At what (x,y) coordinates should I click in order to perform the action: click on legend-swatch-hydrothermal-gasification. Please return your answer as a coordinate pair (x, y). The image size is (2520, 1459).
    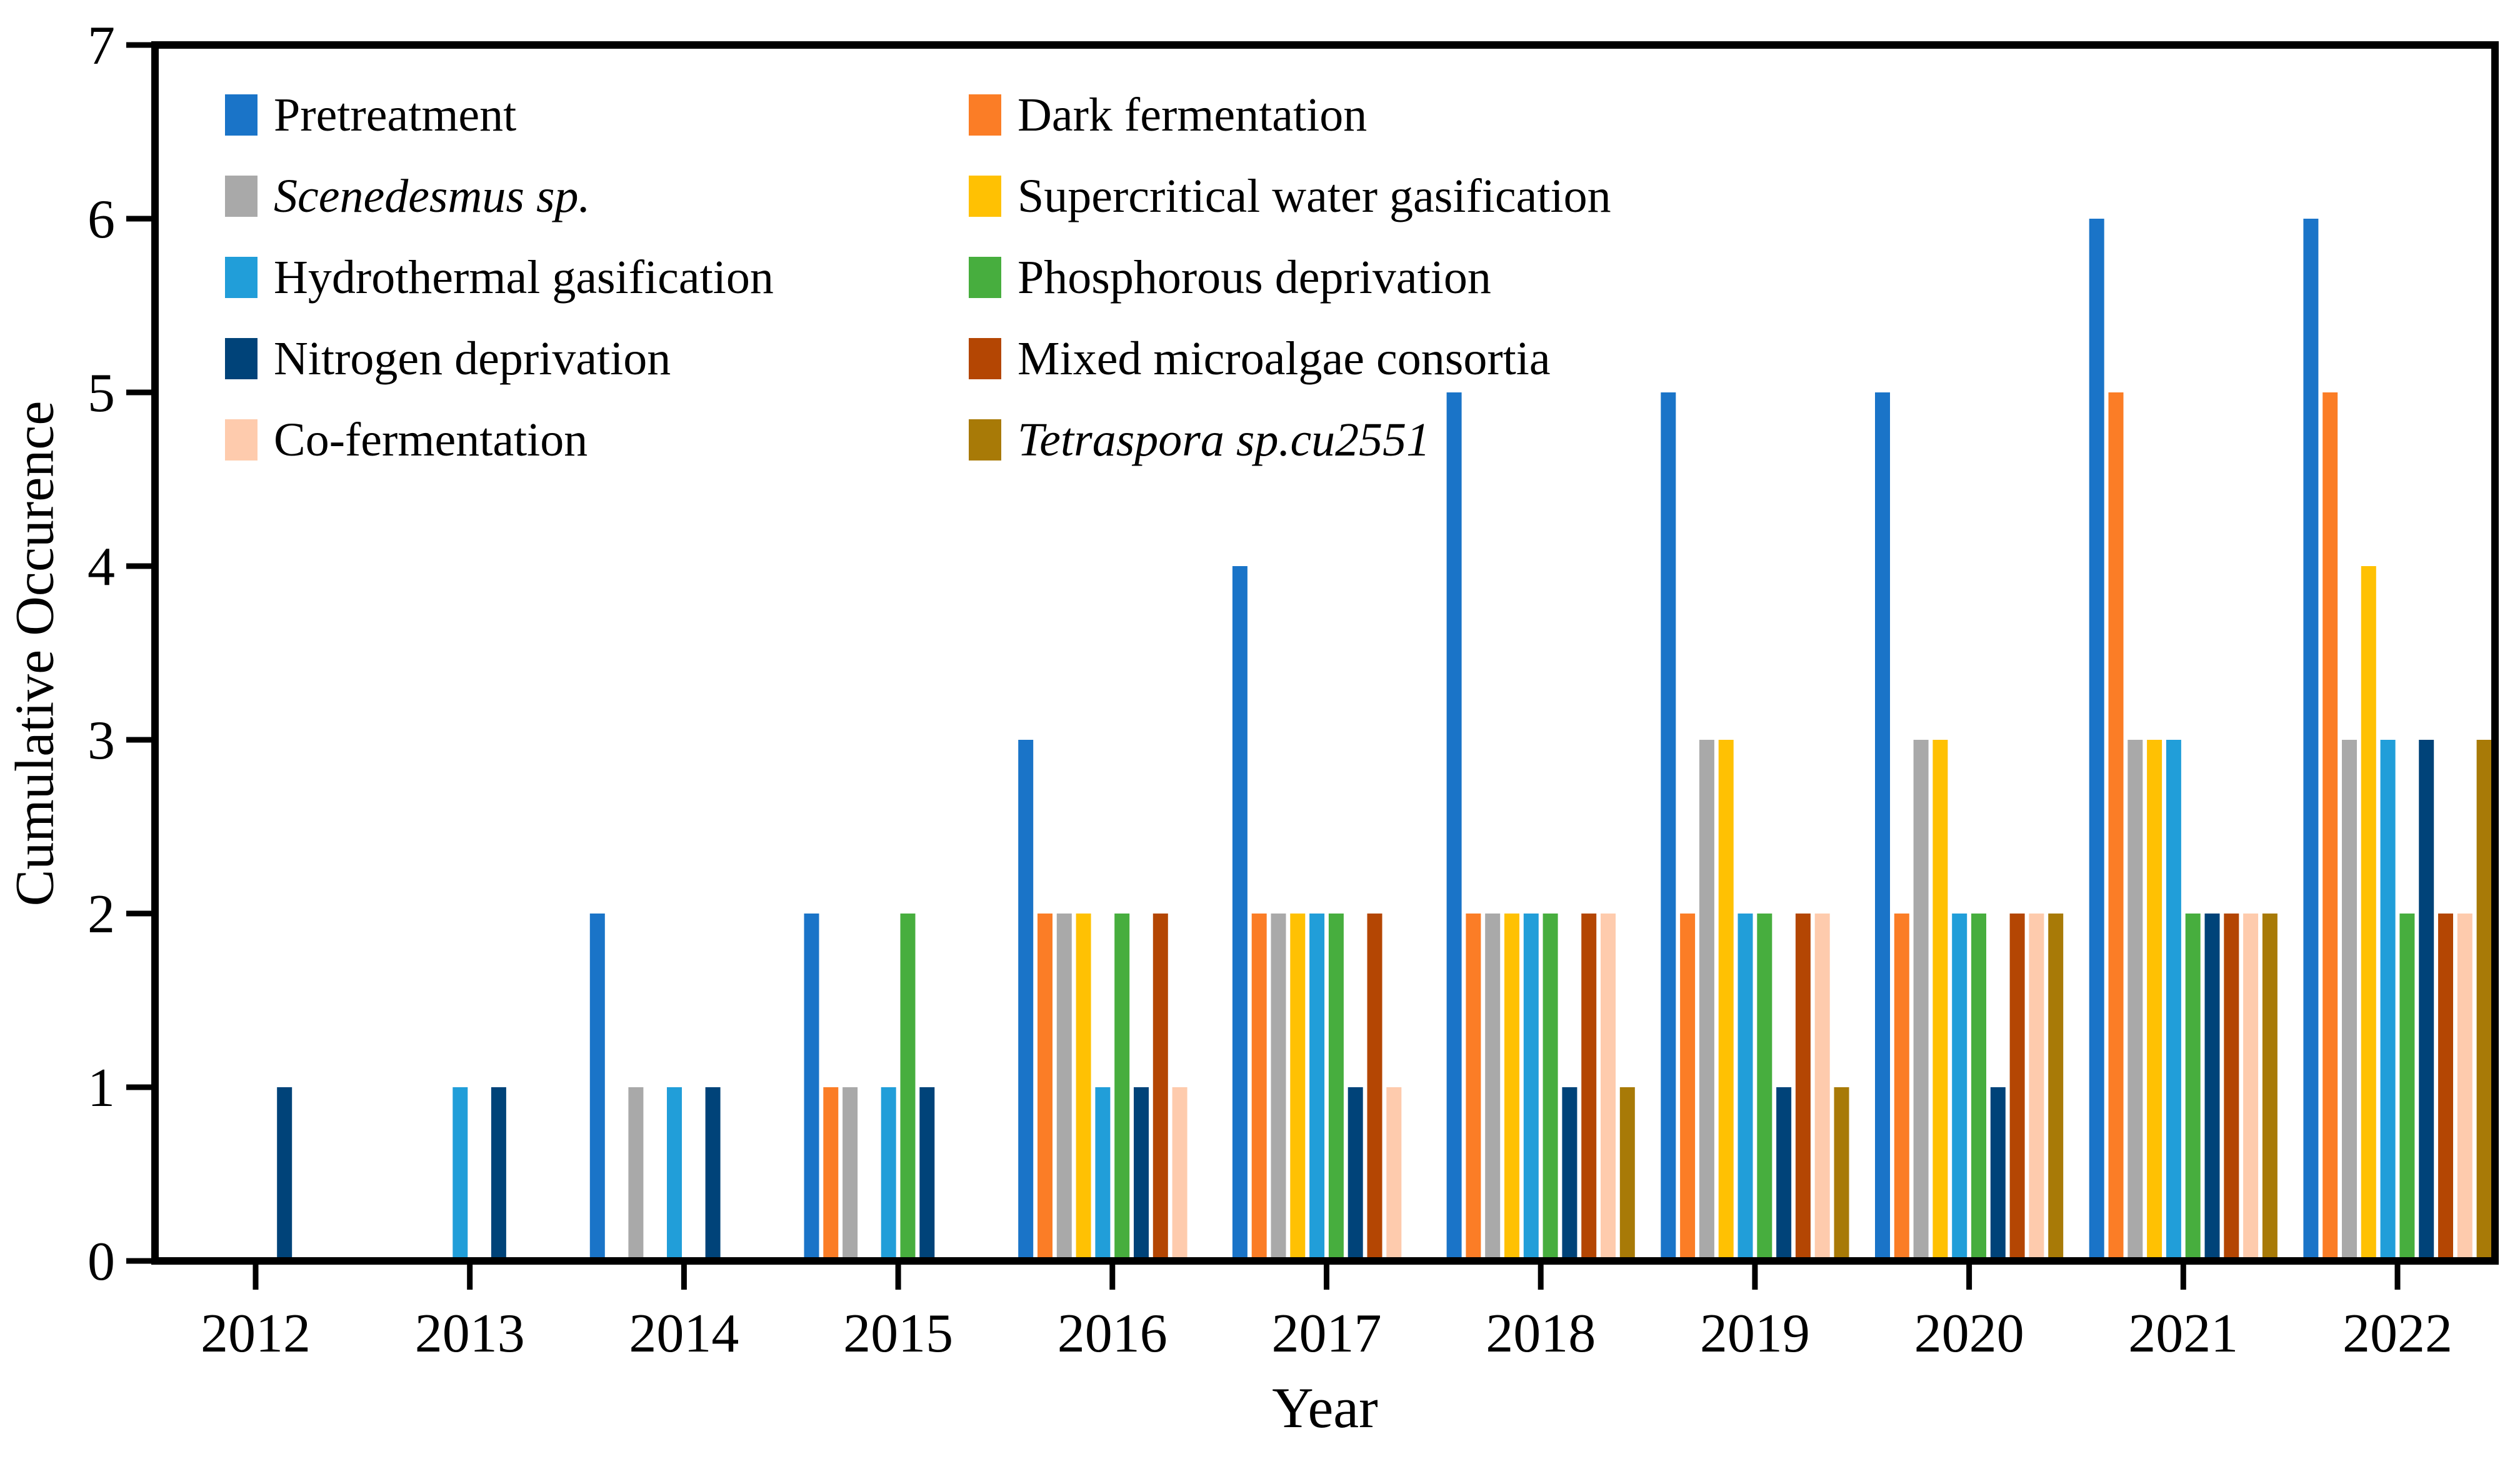
    Looking at the image, I should click on (242, 277).